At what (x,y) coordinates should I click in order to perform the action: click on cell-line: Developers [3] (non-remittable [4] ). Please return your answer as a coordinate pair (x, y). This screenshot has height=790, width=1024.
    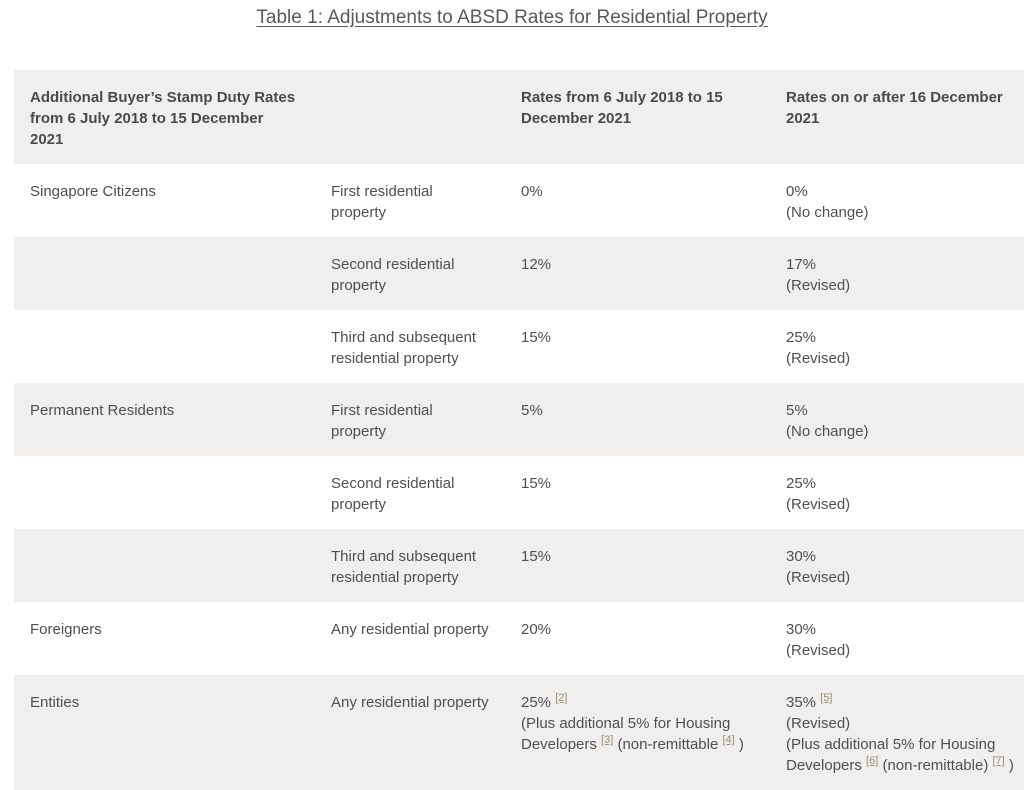
    Looking at the image, I should click on (637, 744).